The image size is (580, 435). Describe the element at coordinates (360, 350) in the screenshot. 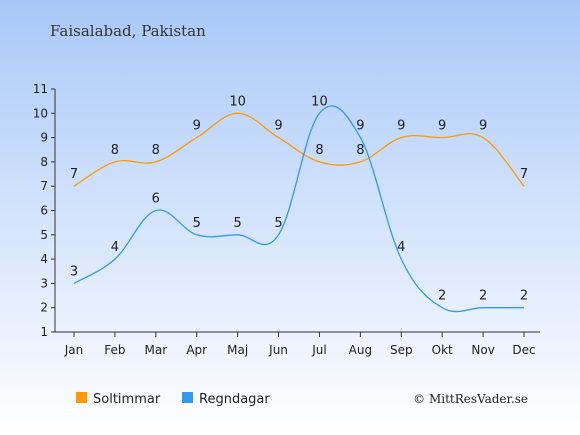

I see `x-tick-label: Aug` at that location.